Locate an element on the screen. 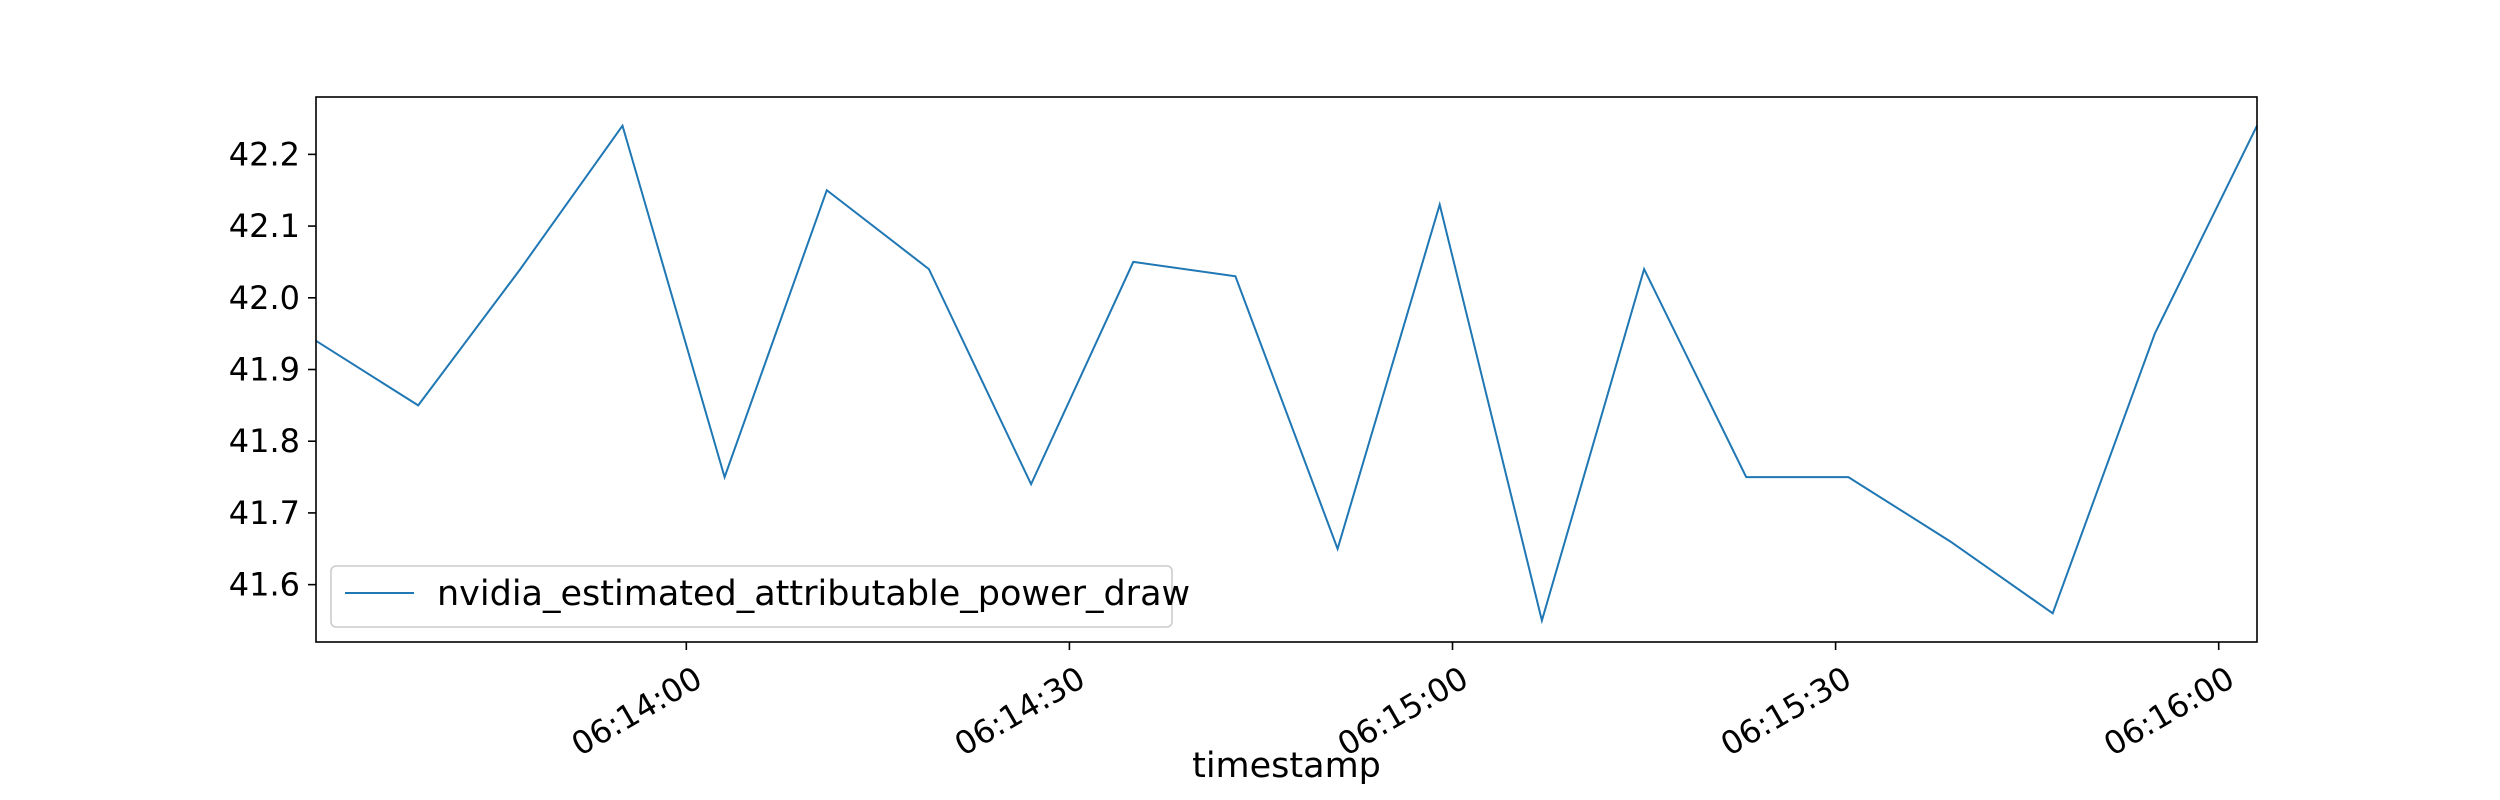  y-axis: 41.6 41.7 41.8 41.9 42.0 42.1 42.2 is located at coordinates (272, 369).